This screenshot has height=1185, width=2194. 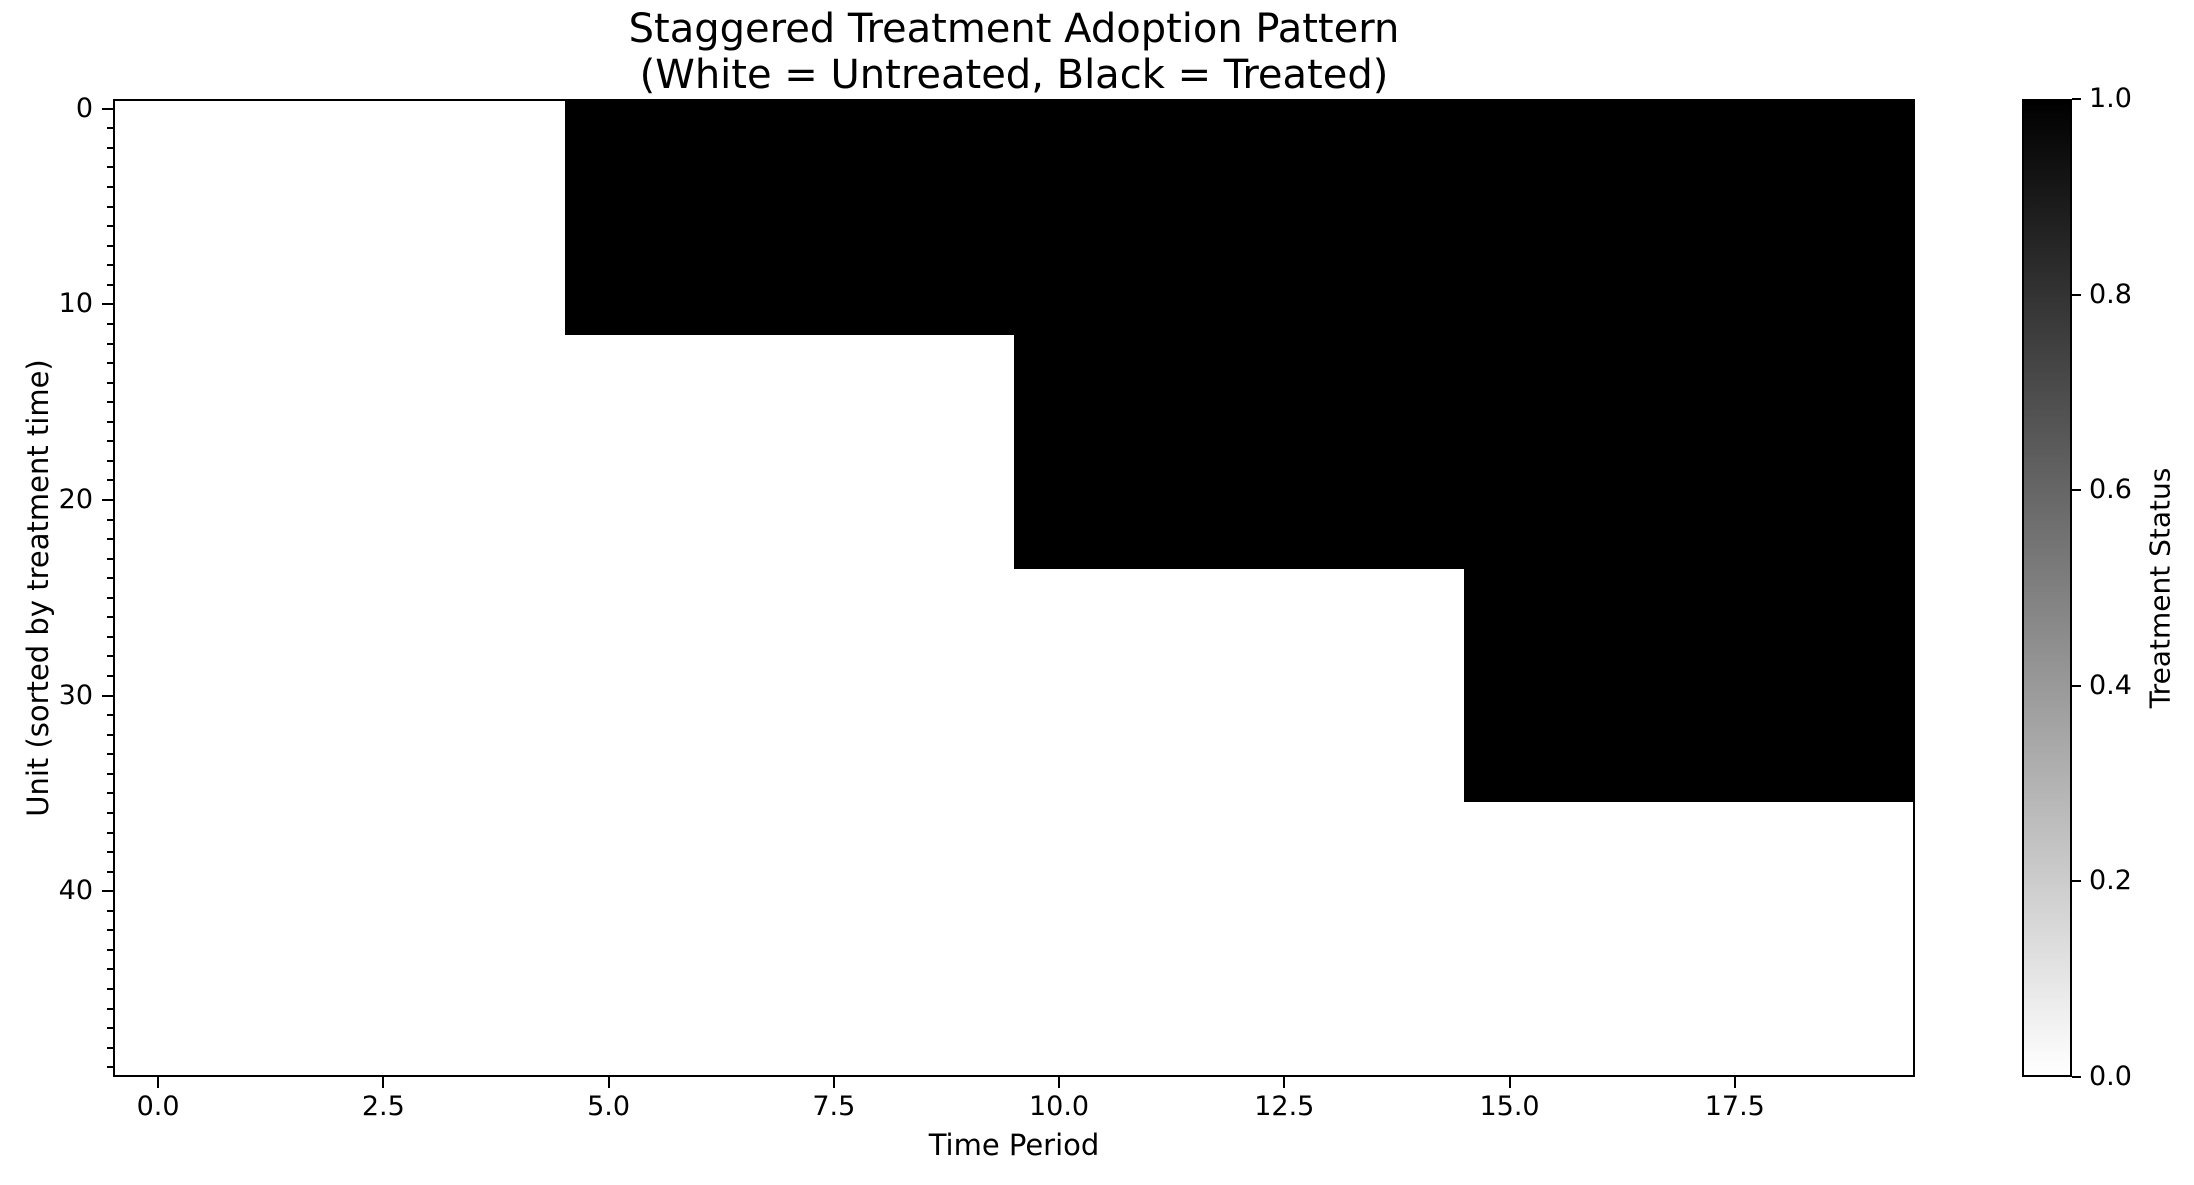 What do you see at coordinates (2160, 588) in the screenshot?
I see `colorbar-label: Treatment Status` at bounding box center [2160, 588].